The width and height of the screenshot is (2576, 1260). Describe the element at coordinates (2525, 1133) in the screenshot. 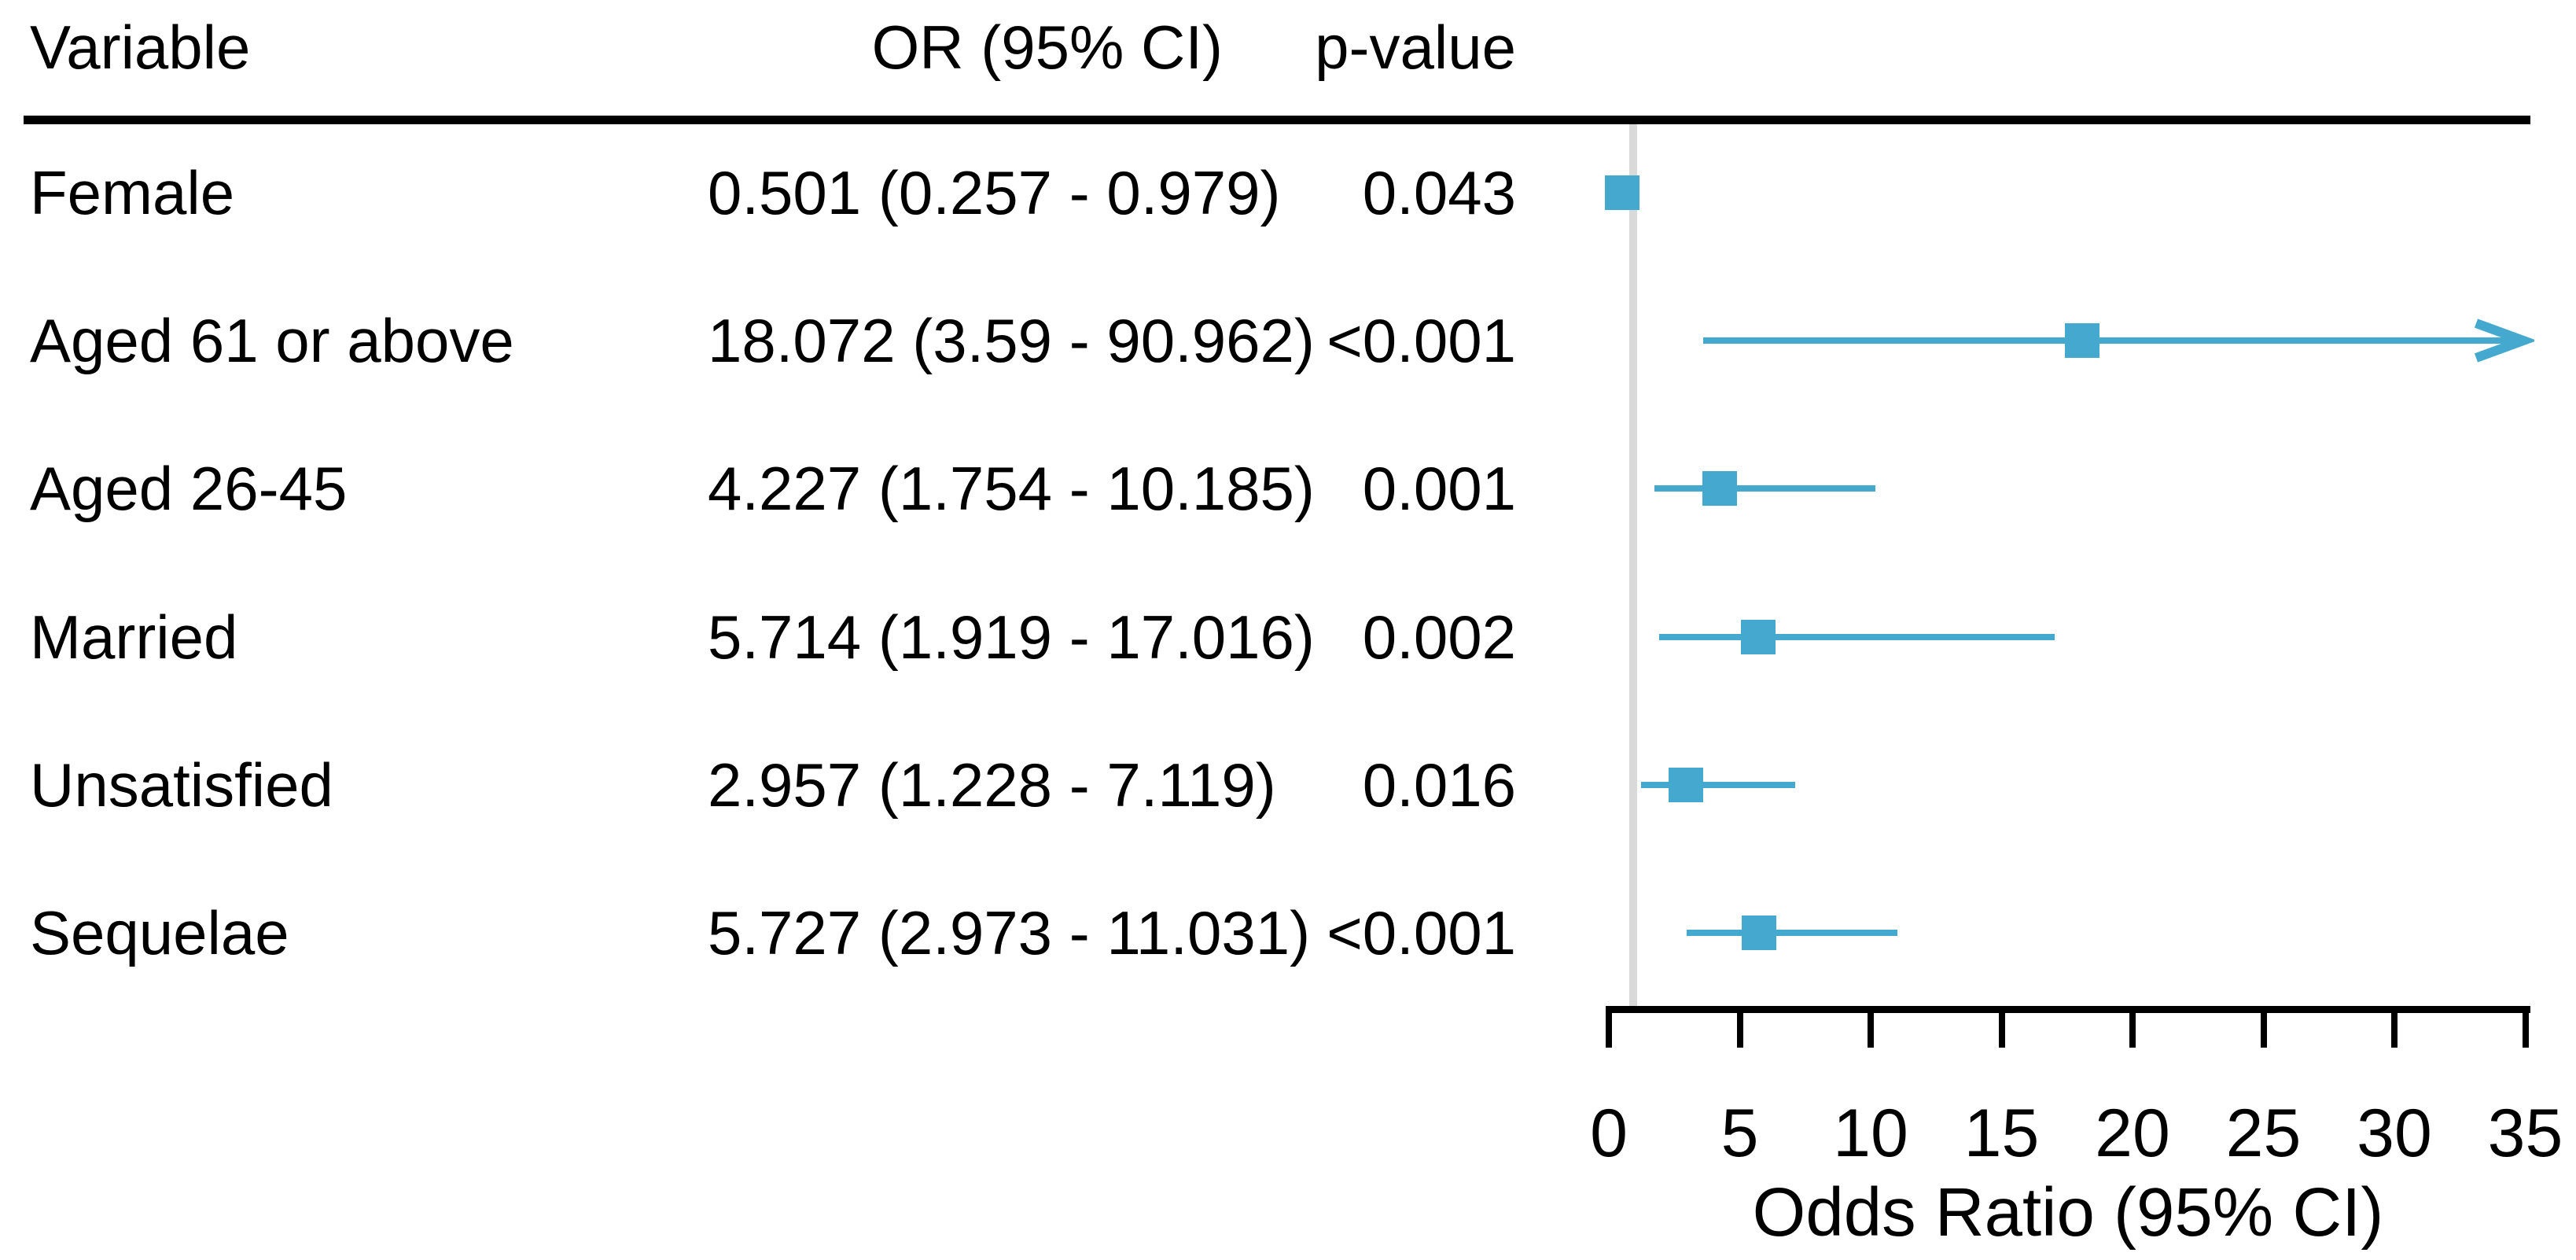

I see `x-axis-tick-label: 35` at that location.